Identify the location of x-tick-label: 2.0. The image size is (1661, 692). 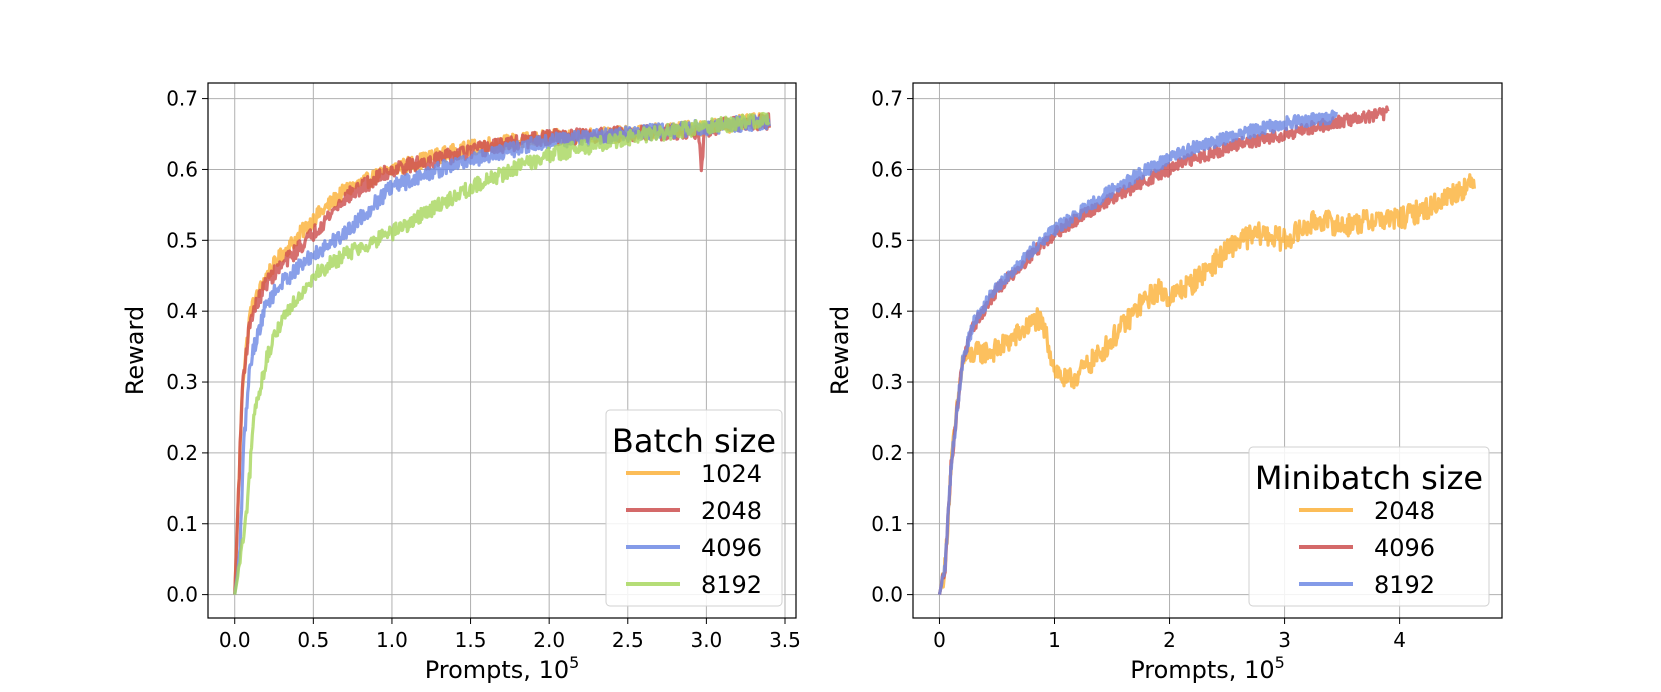
(549, 640).